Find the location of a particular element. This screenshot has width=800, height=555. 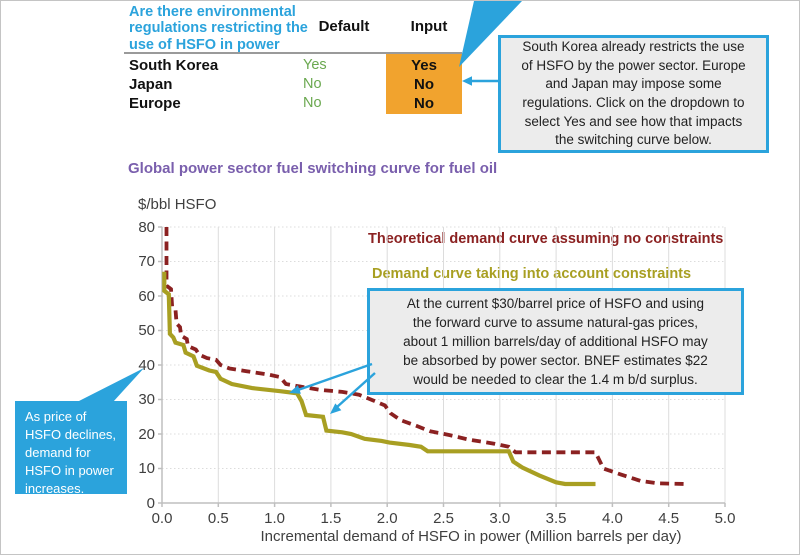

input-dropdown-south-korea: Yes is located at coordinates (424, 65).